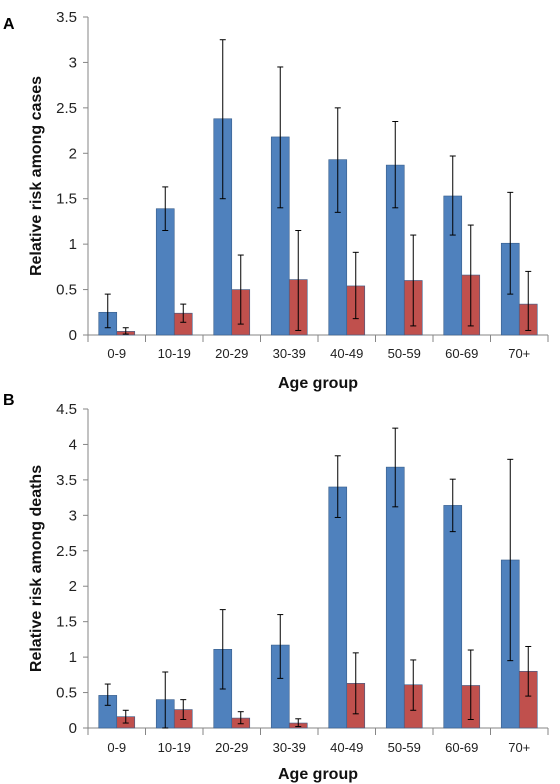  What do you see at coordinates (289, 353) in the screenshot?
I see `chart-1-category-label: 30-39` at bounding box center [289, 353].